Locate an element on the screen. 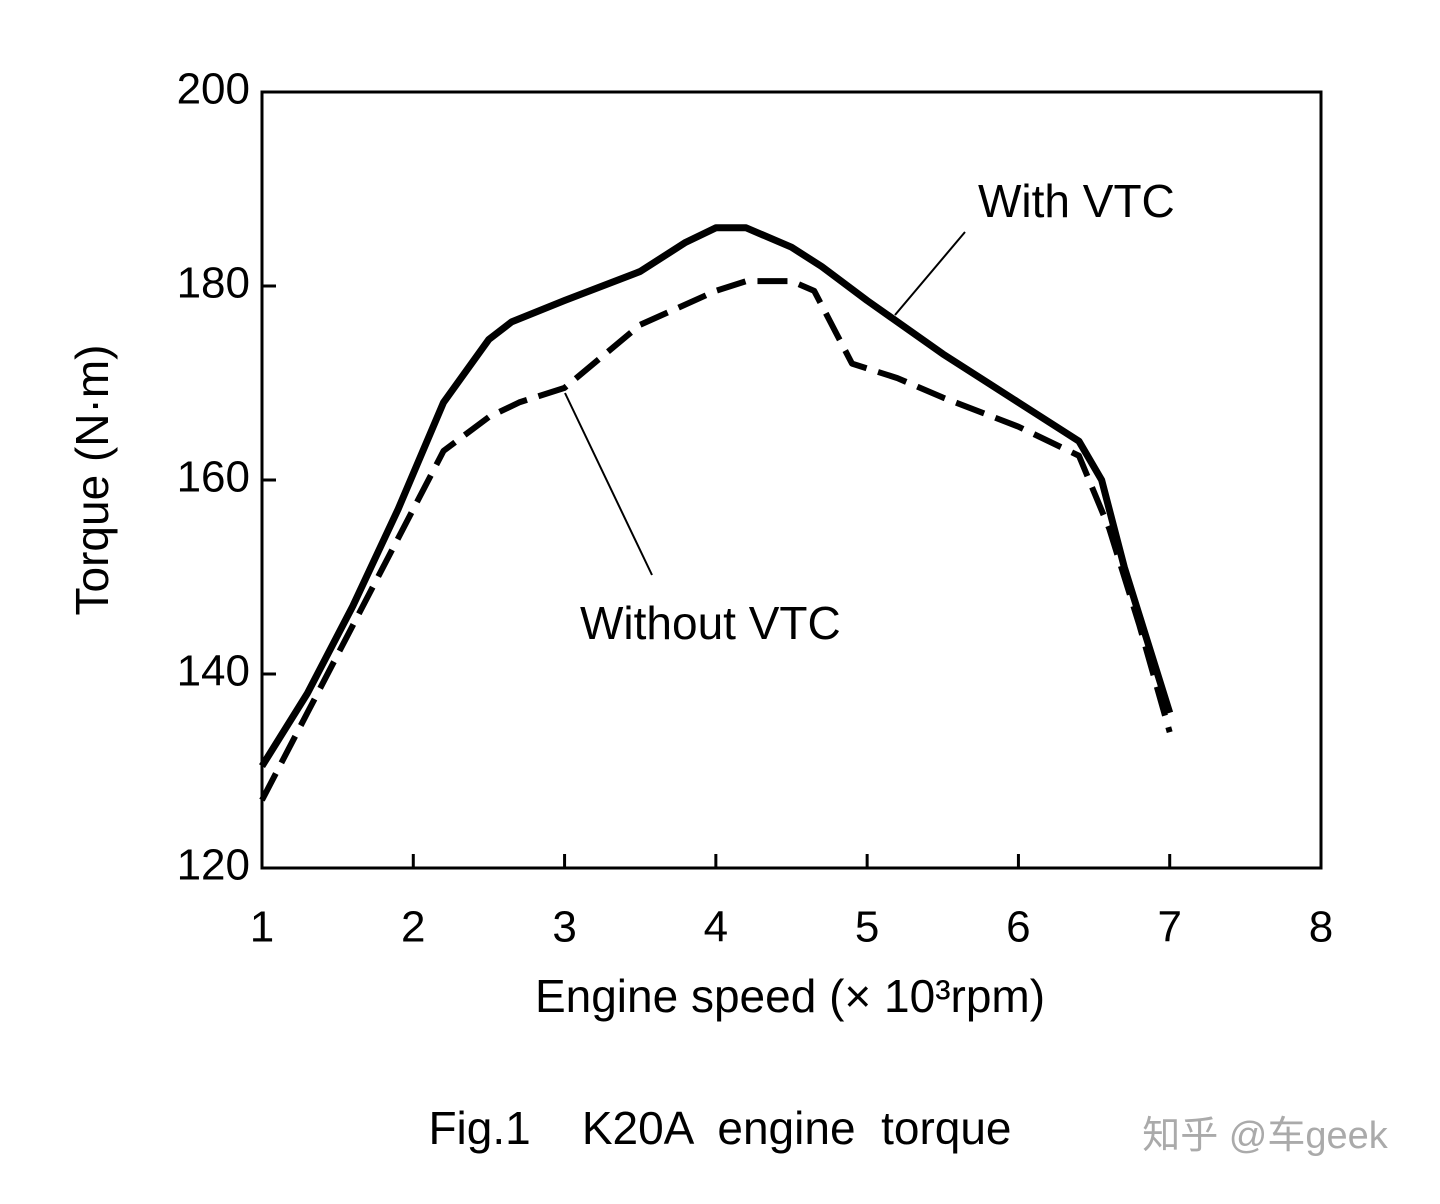 This screenshot has height=1204, width=1440. y-tick-label: 180 is located at coordinates (213, 283).